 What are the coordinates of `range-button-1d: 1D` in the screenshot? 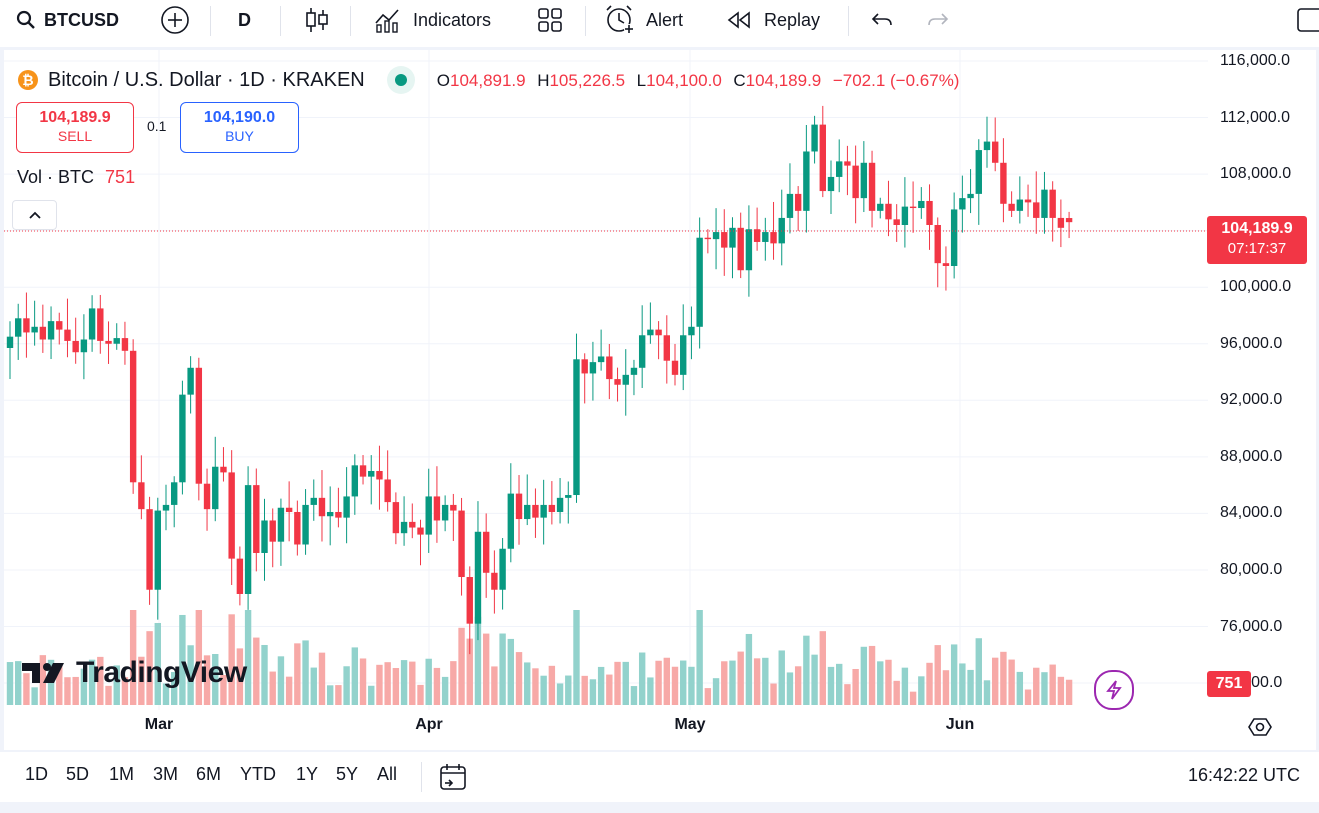 It's located at (37, 774).